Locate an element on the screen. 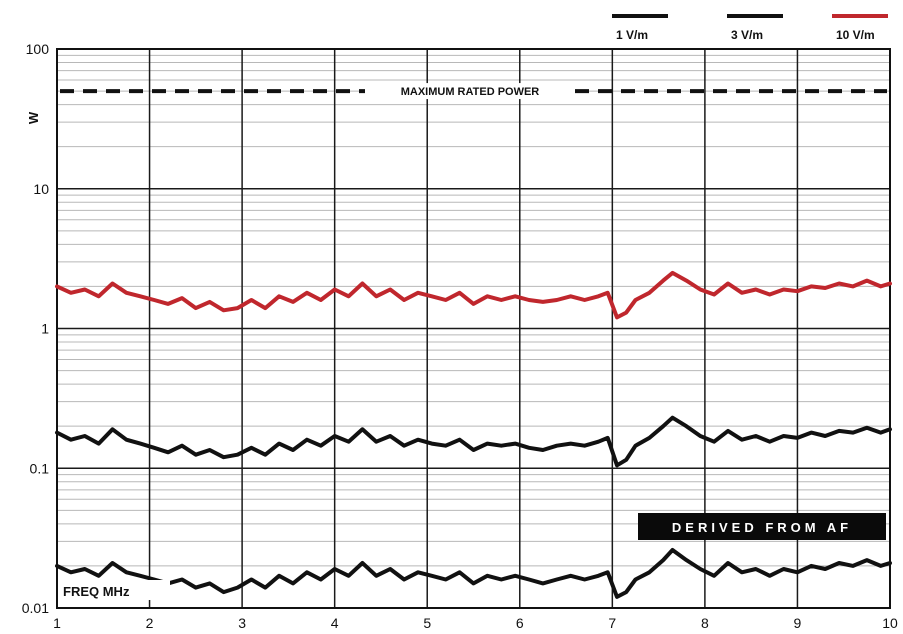 The height and width of the screenshot is (634, 903). y-tick-labels: 100 10 1 0.1 0.01 is located at coordinates (35, 328).